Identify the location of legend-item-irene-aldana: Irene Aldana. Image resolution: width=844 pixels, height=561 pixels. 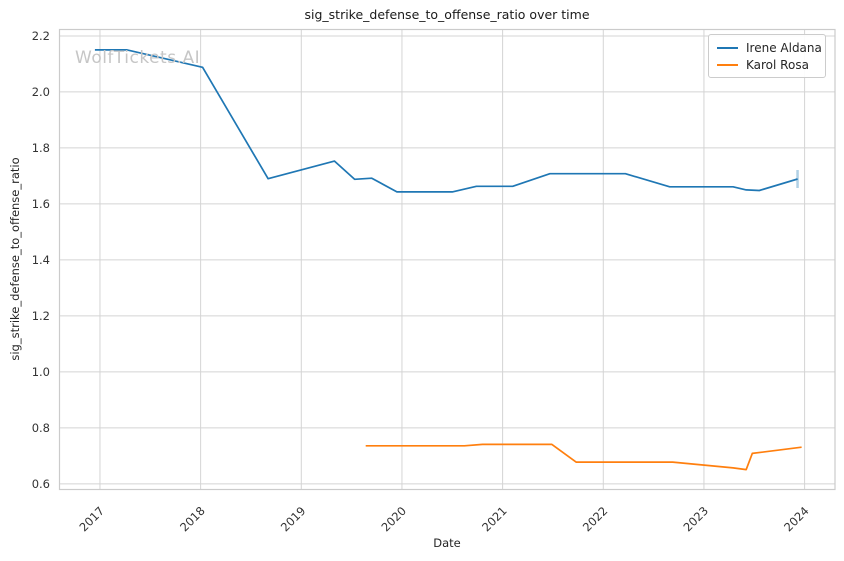
(767, 47).